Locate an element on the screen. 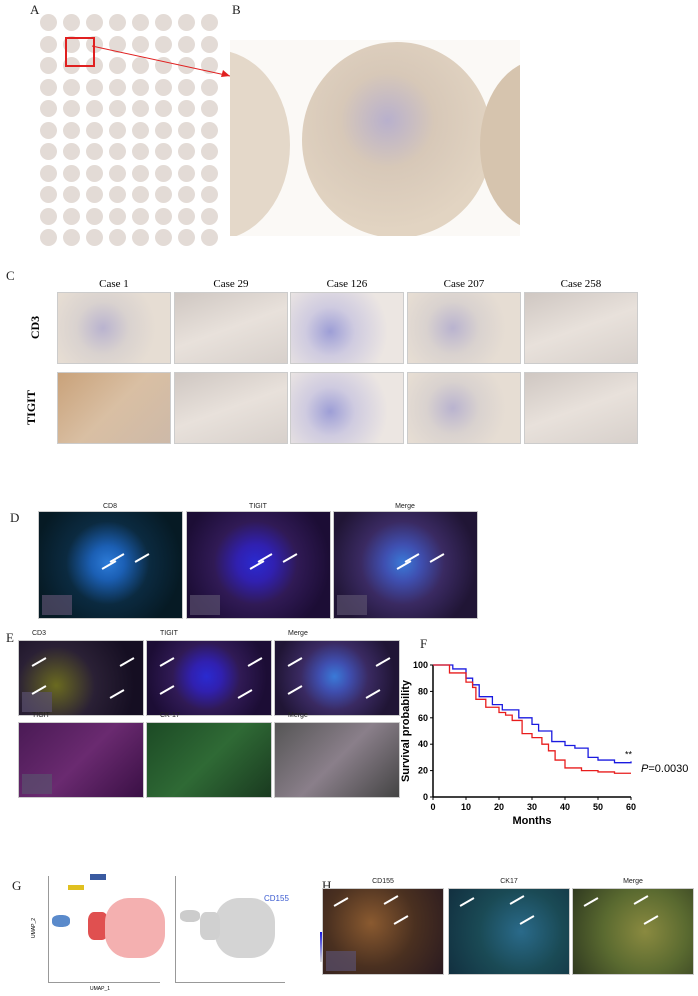  x-tick-label: 20 is located at coordinates (499, 807).